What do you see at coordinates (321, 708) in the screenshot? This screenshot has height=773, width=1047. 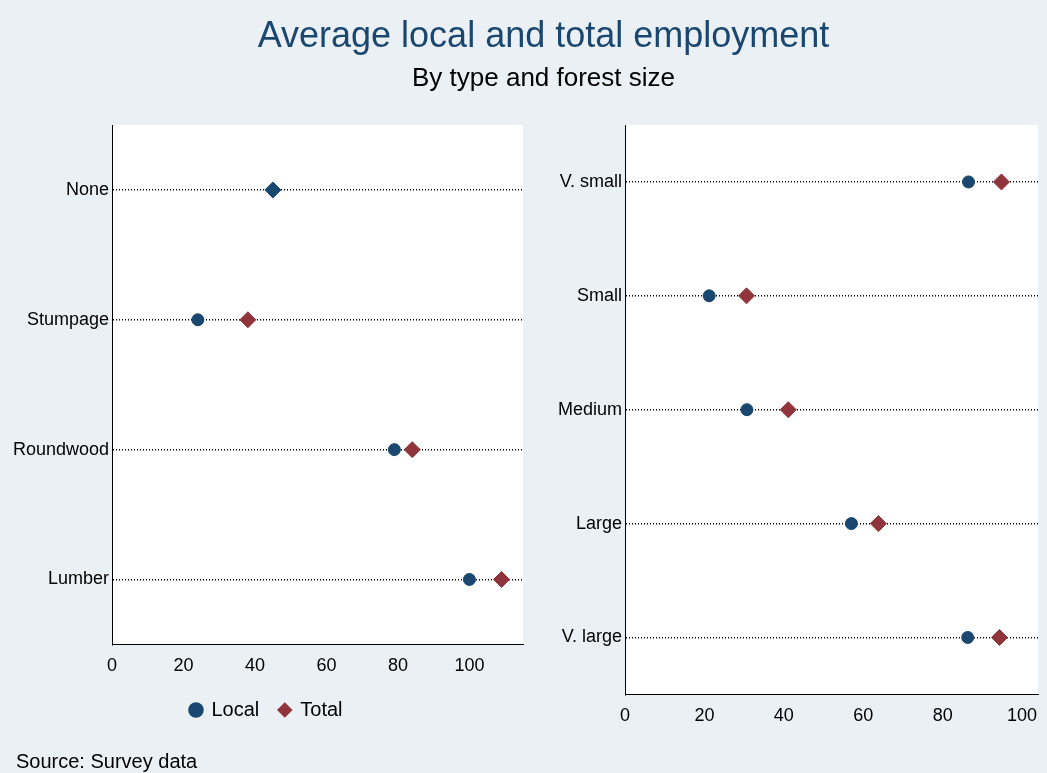 I see `legend-label: Total` at bounding box center [321, 708].